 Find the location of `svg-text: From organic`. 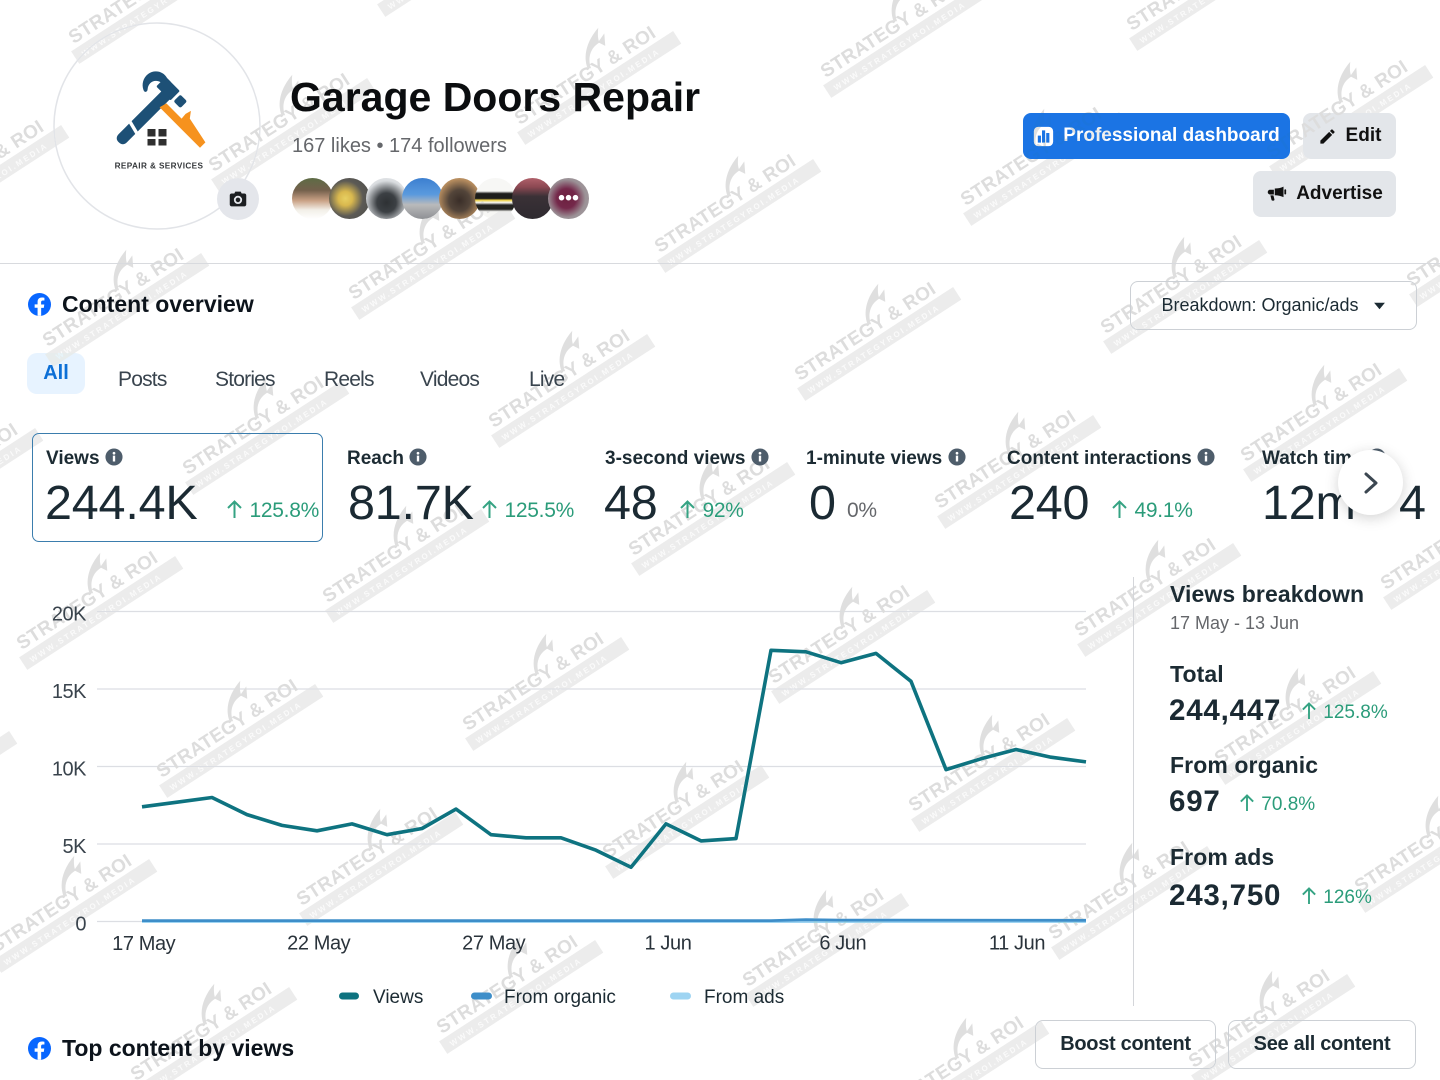

svg-text: From organic is located at coordinates (560, 997).